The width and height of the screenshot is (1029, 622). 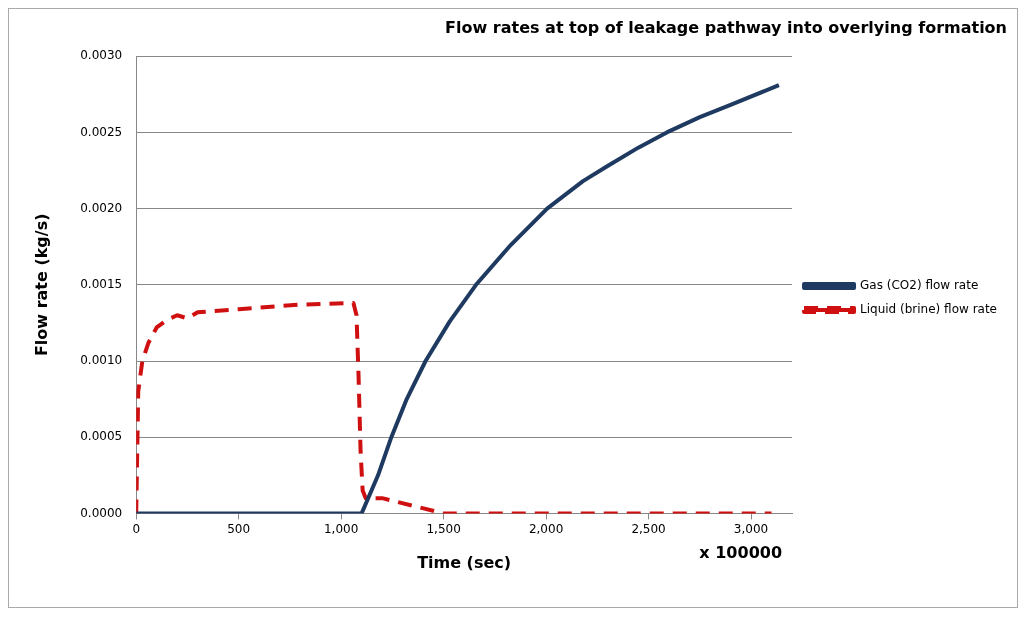 I want to click on legend-label: Liquid (brine) flow rate, so click(x=929, y=309).